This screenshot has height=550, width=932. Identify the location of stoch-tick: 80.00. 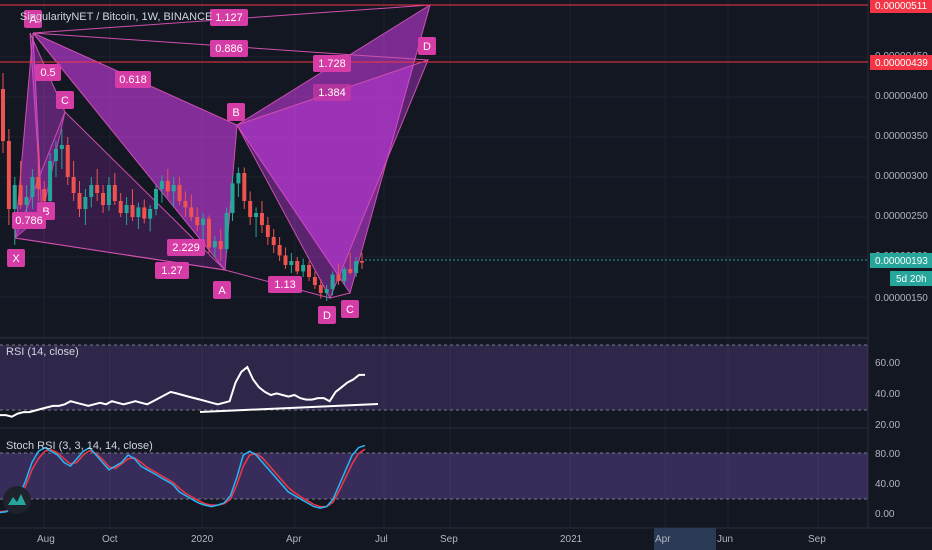
(887, 454).